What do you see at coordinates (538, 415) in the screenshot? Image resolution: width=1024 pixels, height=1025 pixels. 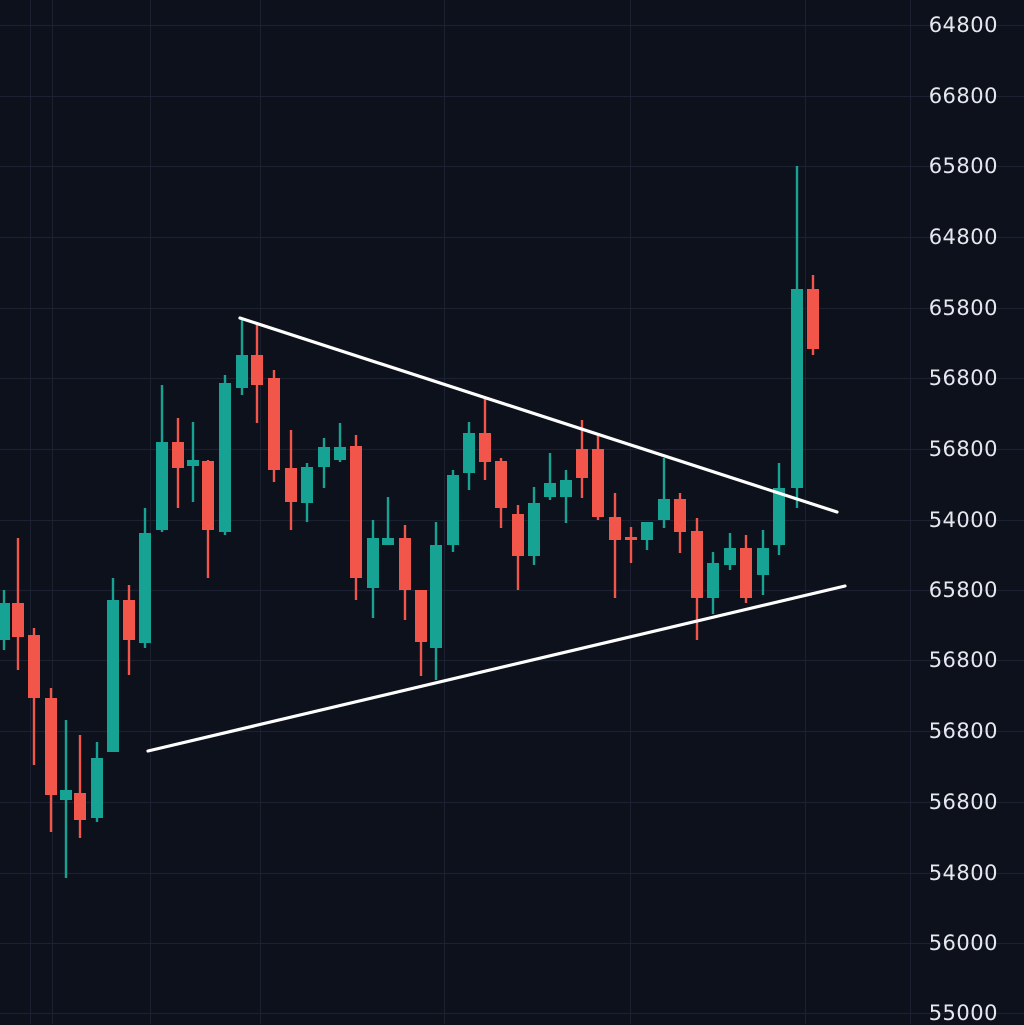 I see `upper-resistance-trendline` at bounding box center [538, 415].